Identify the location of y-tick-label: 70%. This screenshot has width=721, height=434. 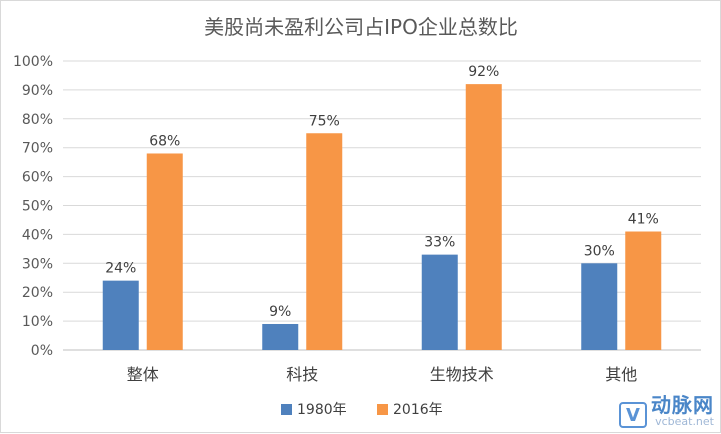
(37, 149).